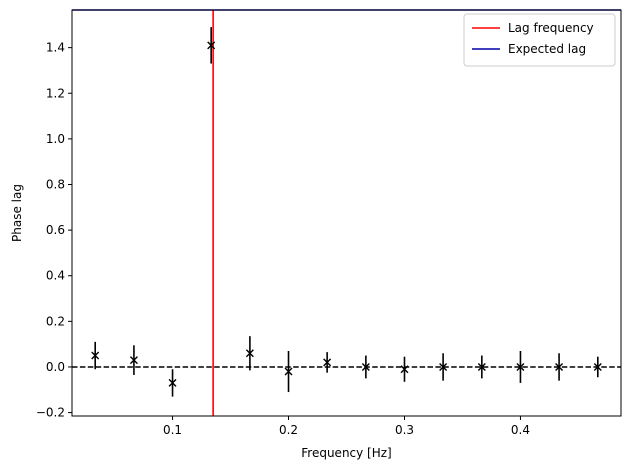 The width and height of the screenshot is (630, 470). I want to click on legend-box, so click(539, 40).